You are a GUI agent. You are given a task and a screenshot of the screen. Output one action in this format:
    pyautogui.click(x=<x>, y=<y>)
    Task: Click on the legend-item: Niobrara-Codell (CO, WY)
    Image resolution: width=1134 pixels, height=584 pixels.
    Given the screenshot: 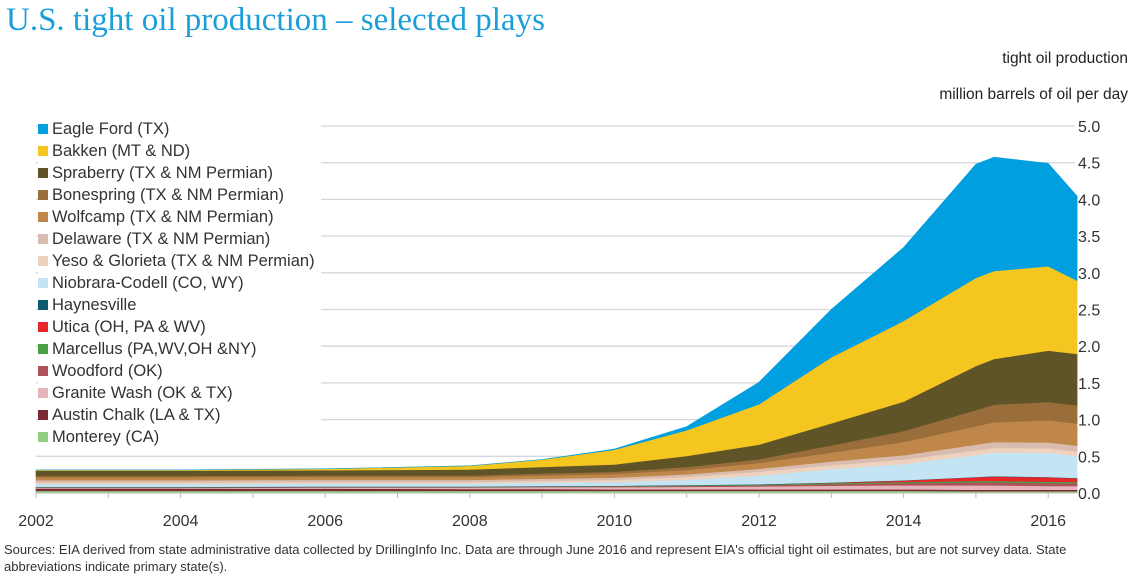 What is the action you would take?
    pyautogui.click(x=176, y=283)
    